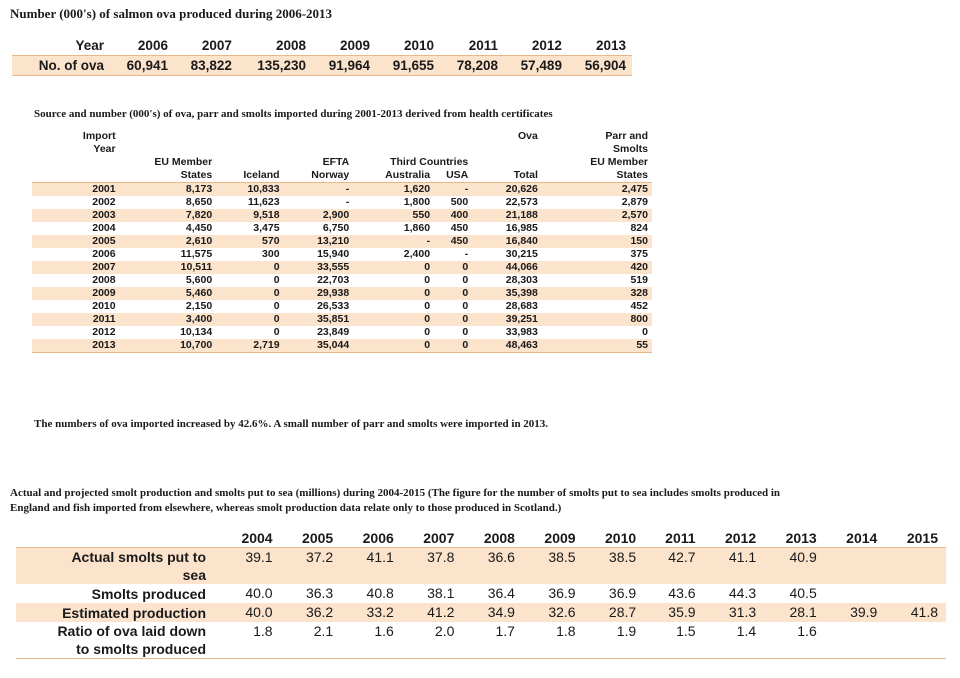 This screenshot has height=678, width=960. Describe the element at coordinates (342, 149) in the screenshot. I see `table-row: Year Smolts` at that location.